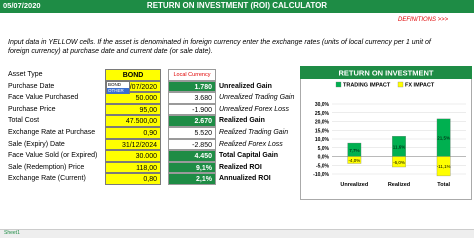  Describe the element at coordinates (399, 146) in the screenshot. I see `data-label: 11,6%` at that location.